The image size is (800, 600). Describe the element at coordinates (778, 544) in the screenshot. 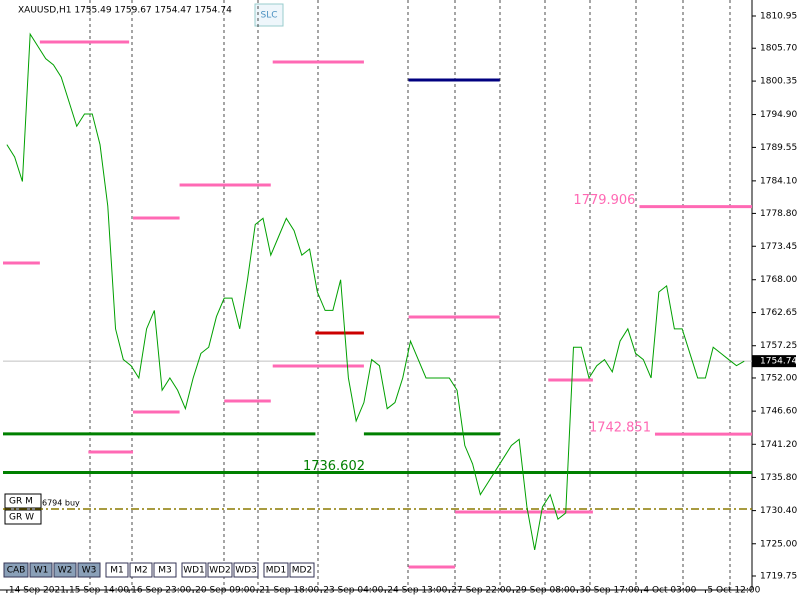

I see `y-tick-label: 1725.00` at that location.